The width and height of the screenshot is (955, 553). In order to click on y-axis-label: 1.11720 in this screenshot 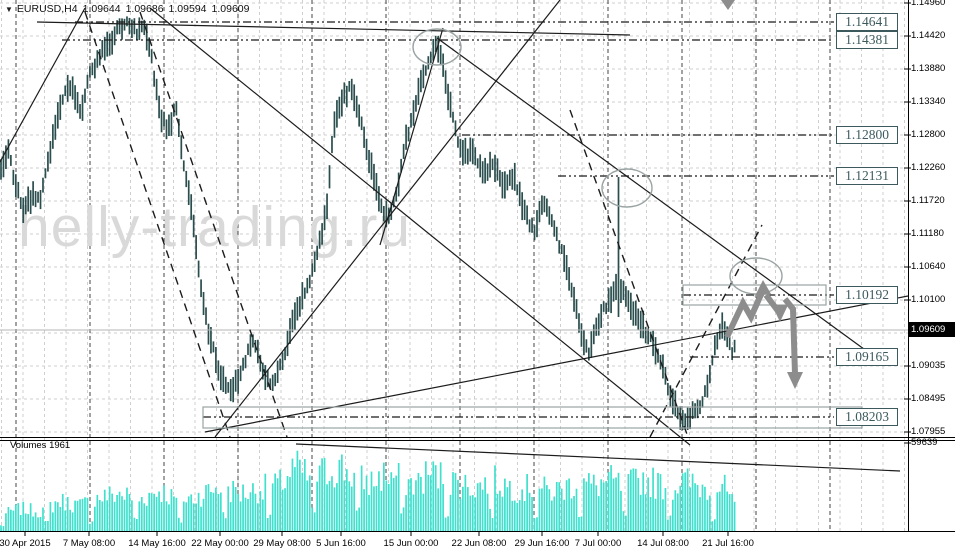, I will do `click(928, 200)`.